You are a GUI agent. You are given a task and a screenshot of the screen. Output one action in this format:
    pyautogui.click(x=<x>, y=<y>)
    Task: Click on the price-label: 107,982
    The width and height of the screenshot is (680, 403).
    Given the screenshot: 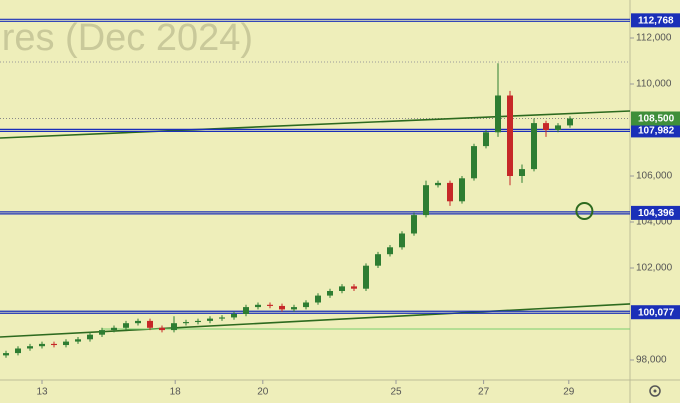 What is the action you would take?
    pyautogui.click(x=656, y=131)
    